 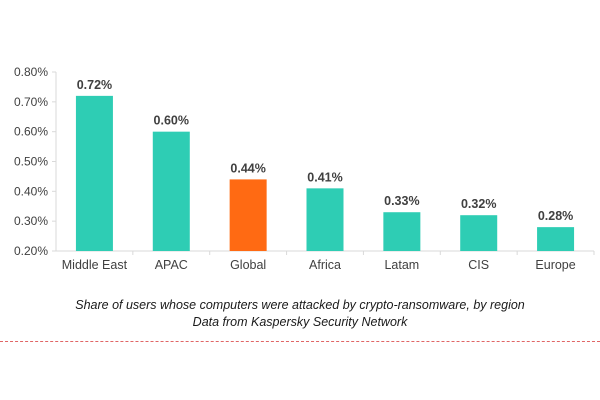 What do you see at coordinates (31, 132) in the screenshot?
I see `y-tick-label: 0.60%` at bounding box center [31, 132].